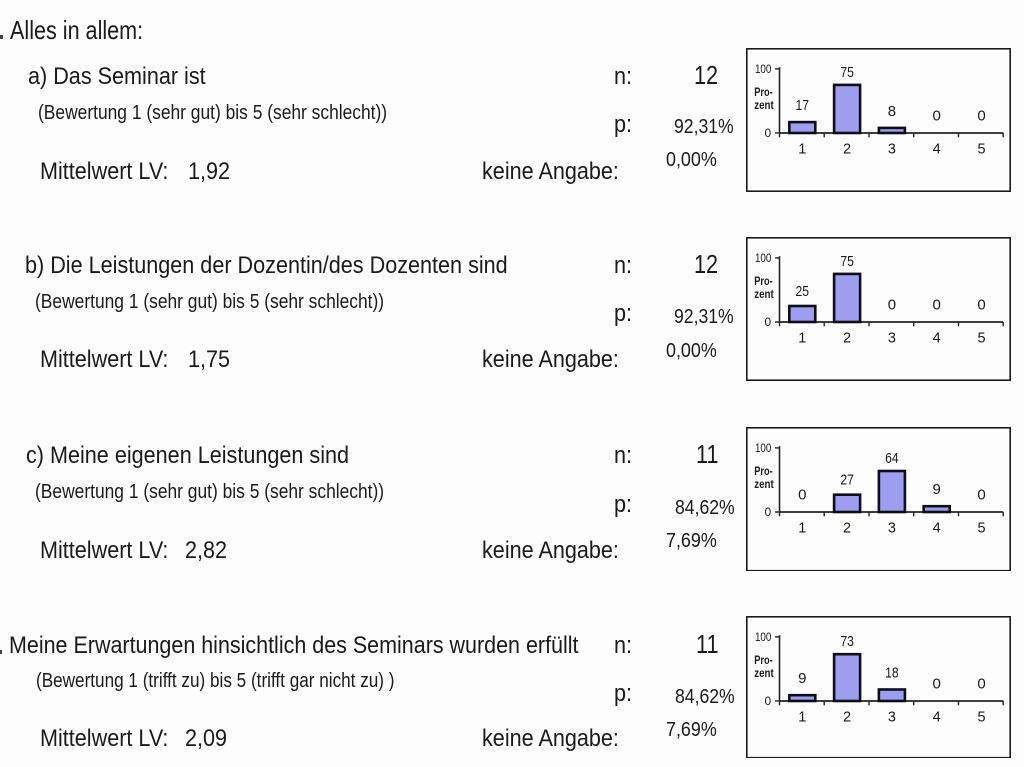 The image size is (1024, 767). What do you see at coordinates (847, 641) in the screenshot?
I see `svg-text: 73` at bounding box center [847, 641].